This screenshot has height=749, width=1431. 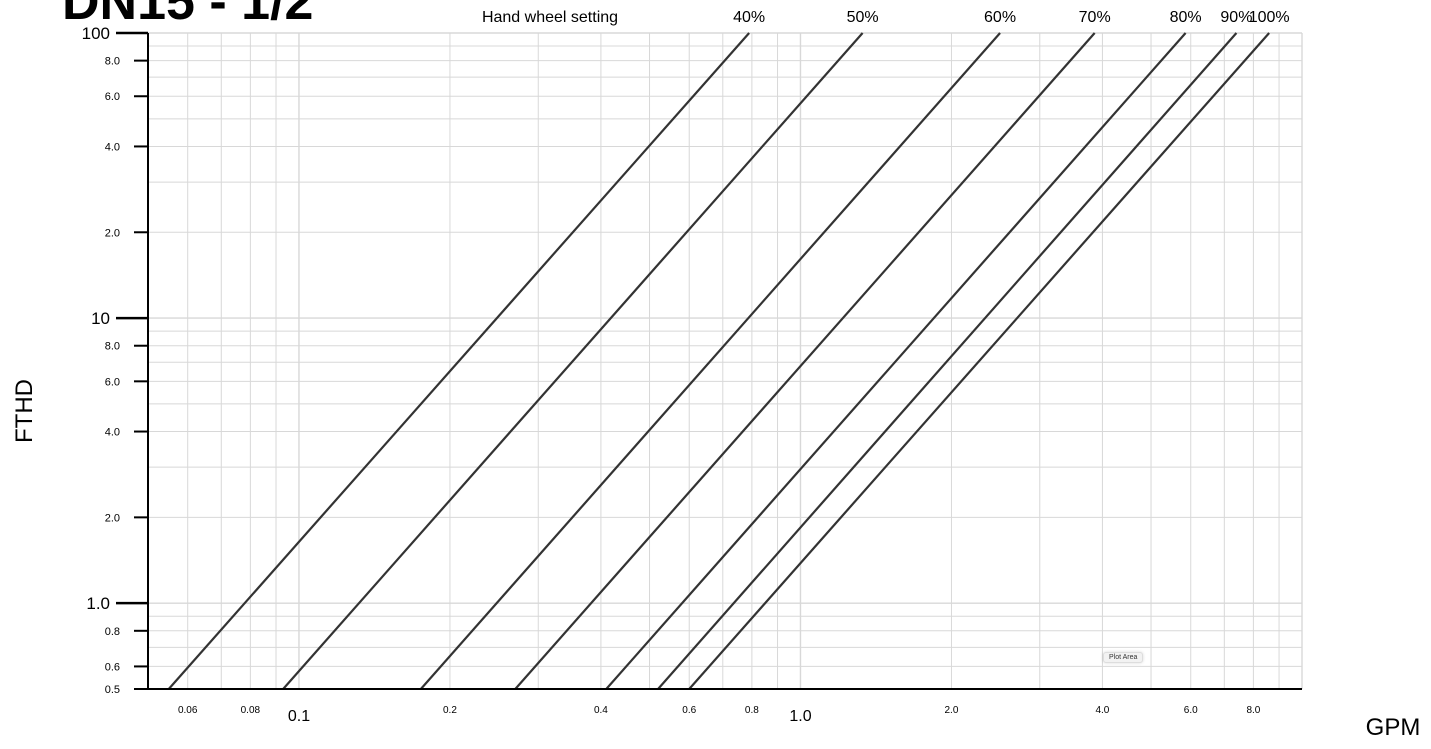 What do you see at coordinates (24, 411) in the screenshot?
I see `y-axis-title: FTHD` at bounding box center [24, 411].